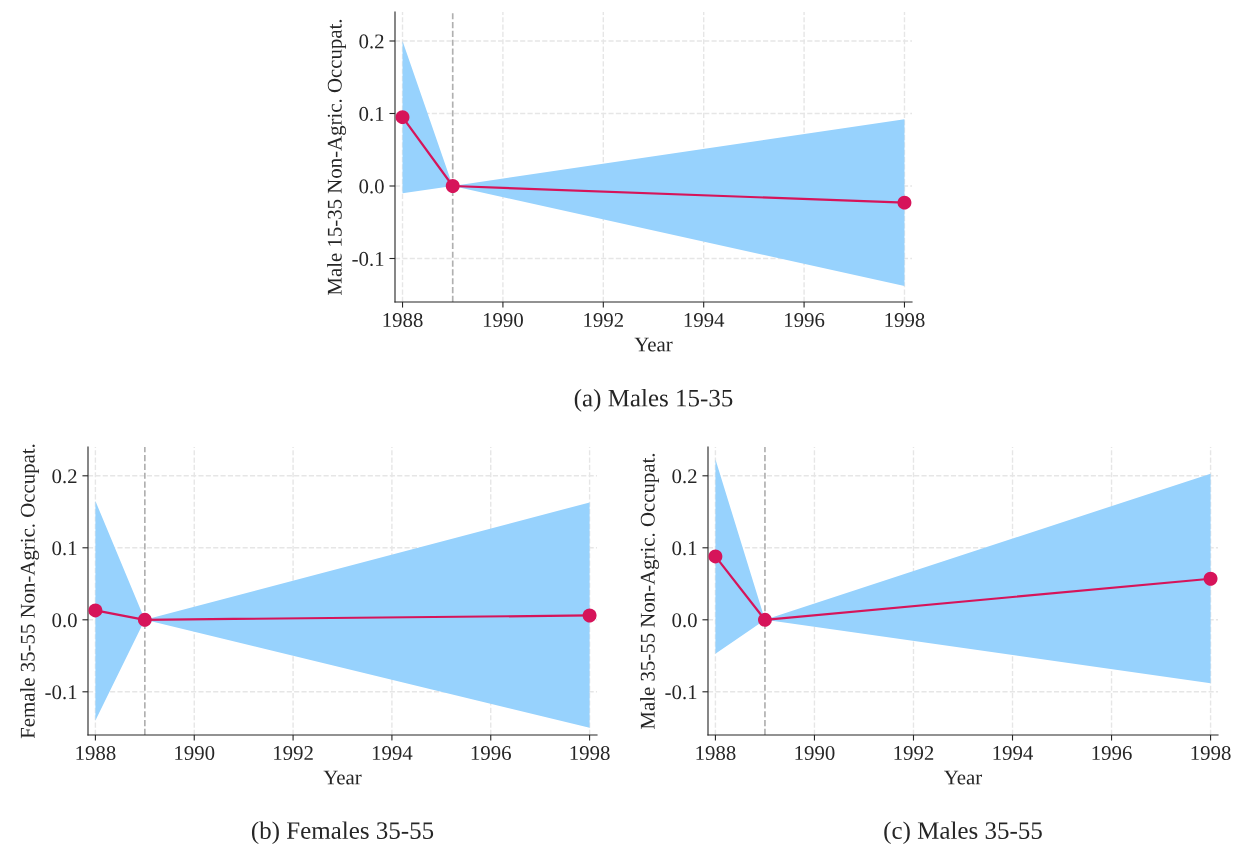 The image size is (1241, 849). What do you see at coordinates (30, 591) in the screenshot?
I see `y-axis-title: Female 35-55 Non-Agric. Occupat.` at bounding box center [30, 591].